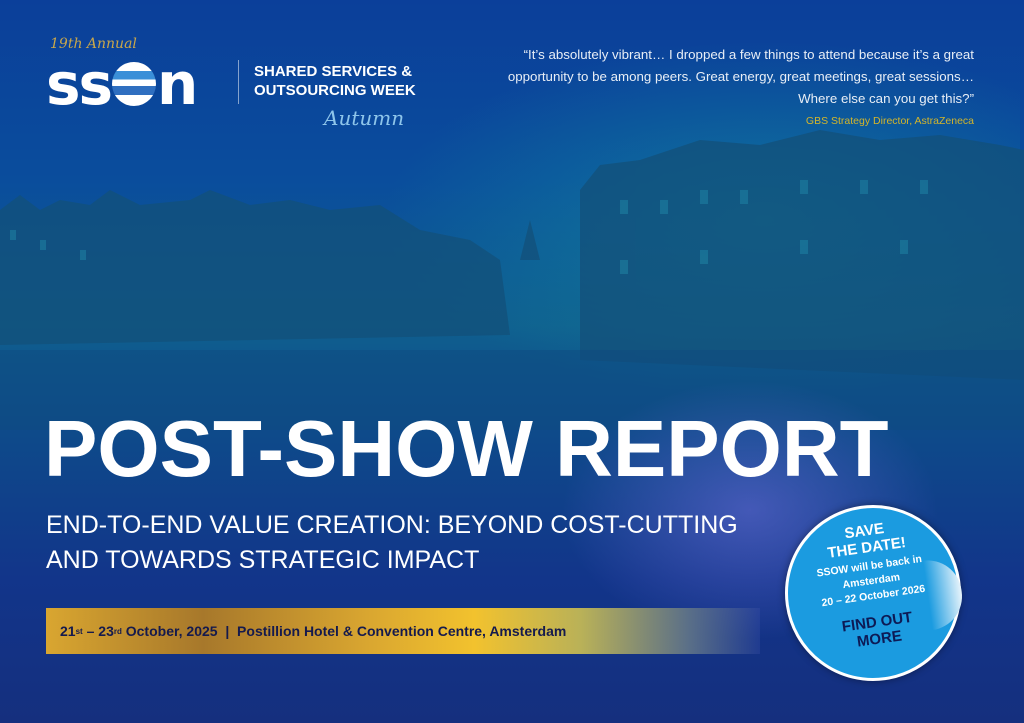 Image resolution: width=1024 pixels, height=723 pixels. What do you see at coordinates (106, 631) in the screenshot?
I see `end-day: 23` at bounding box center [106, 631].